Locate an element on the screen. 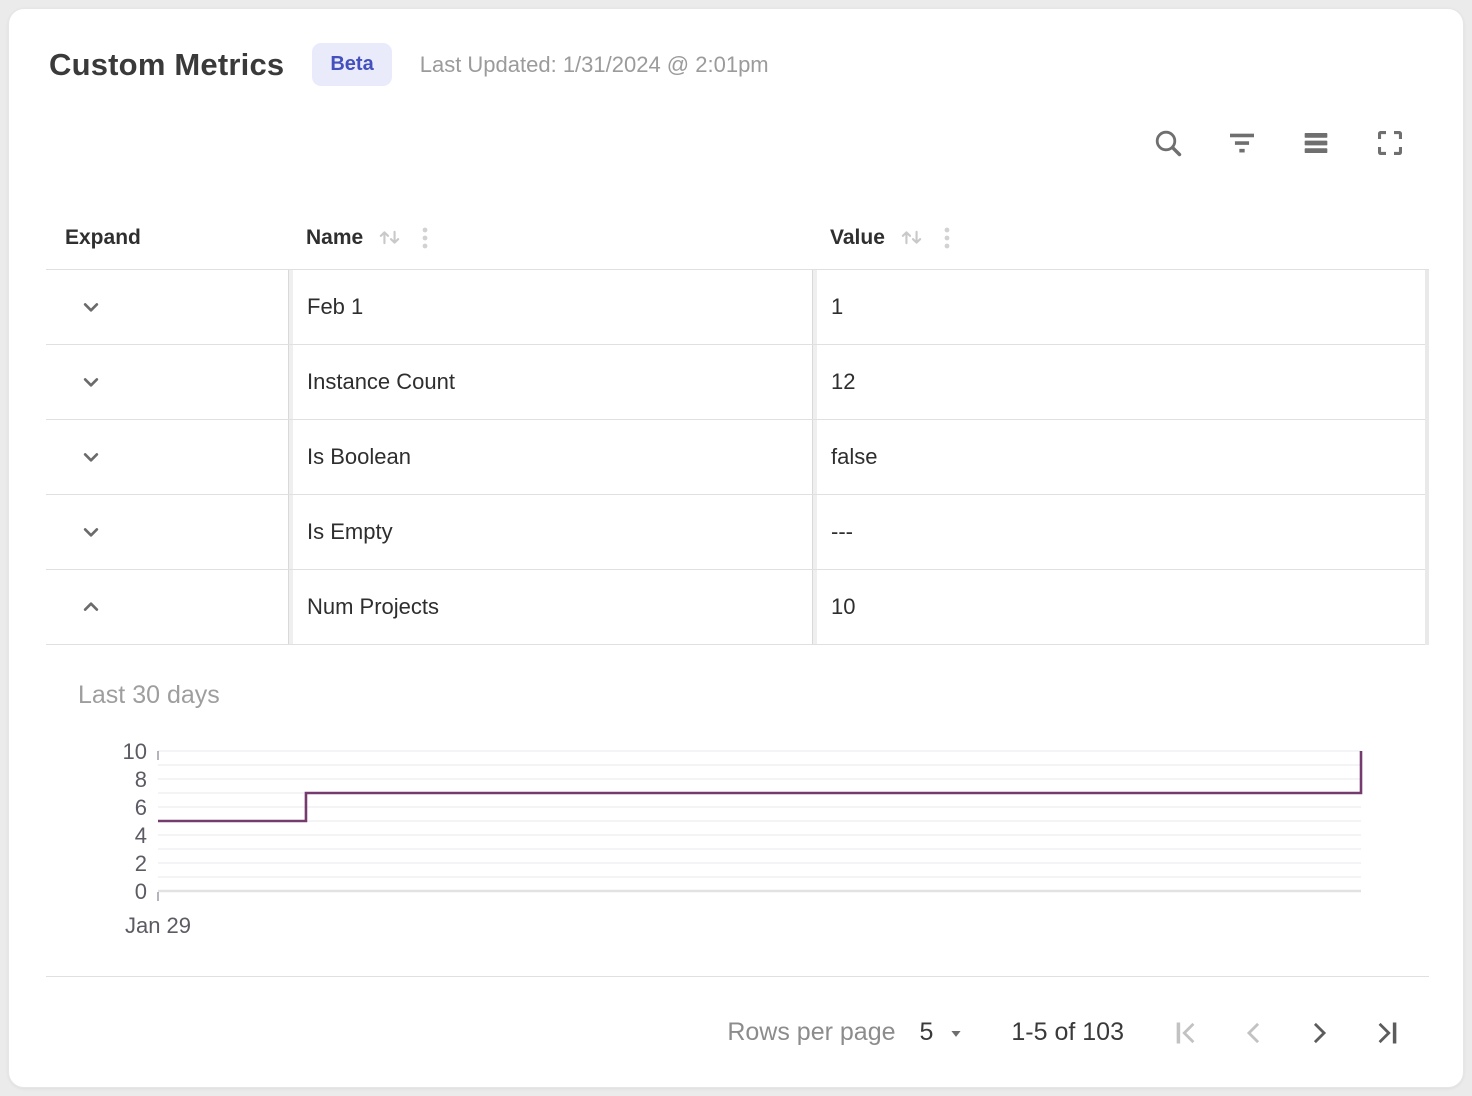  metric-value: false is located at coordinates (1118, 457).